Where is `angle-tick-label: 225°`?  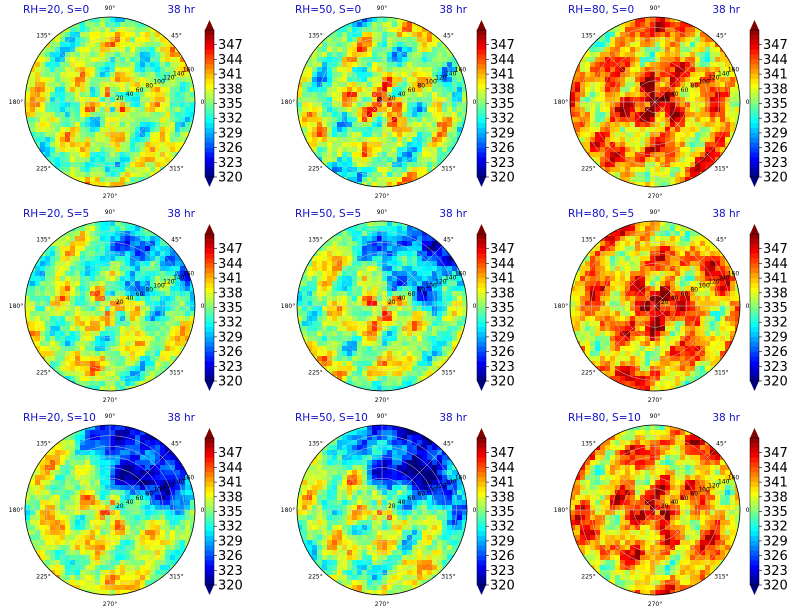 angle-tick-label: 225° is located at coordinates (315, 372).